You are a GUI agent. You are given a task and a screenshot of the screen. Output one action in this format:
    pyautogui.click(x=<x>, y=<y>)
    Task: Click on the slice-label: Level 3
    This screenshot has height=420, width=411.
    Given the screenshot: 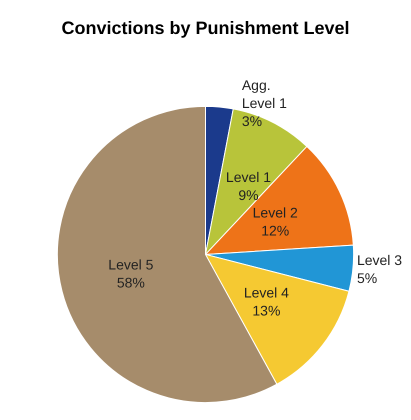 What is the action you would take?
    pyautogui.click(x=379, y=260)
    